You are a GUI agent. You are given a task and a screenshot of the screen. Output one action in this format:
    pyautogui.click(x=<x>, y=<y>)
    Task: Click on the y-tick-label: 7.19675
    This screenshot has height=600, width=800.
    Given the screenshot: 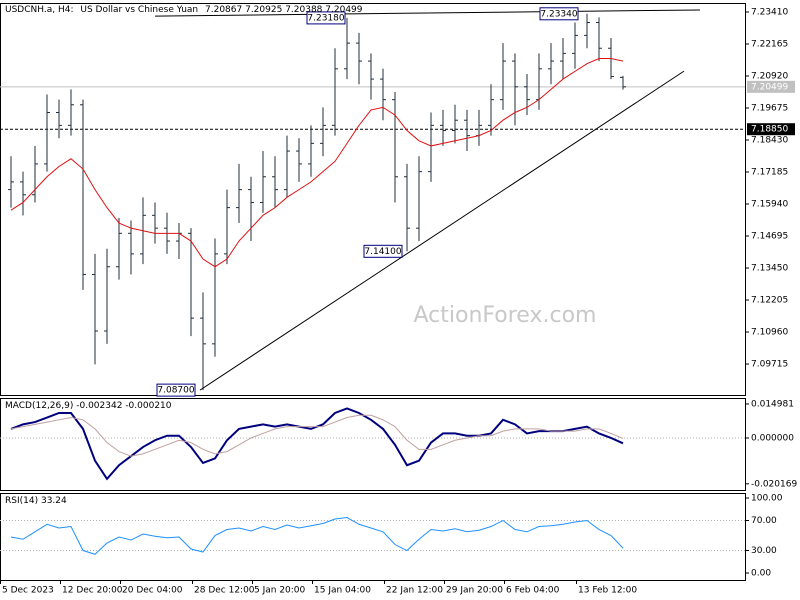 What is the action you would take?
    pyautogui.click(x=769, y=109)
    